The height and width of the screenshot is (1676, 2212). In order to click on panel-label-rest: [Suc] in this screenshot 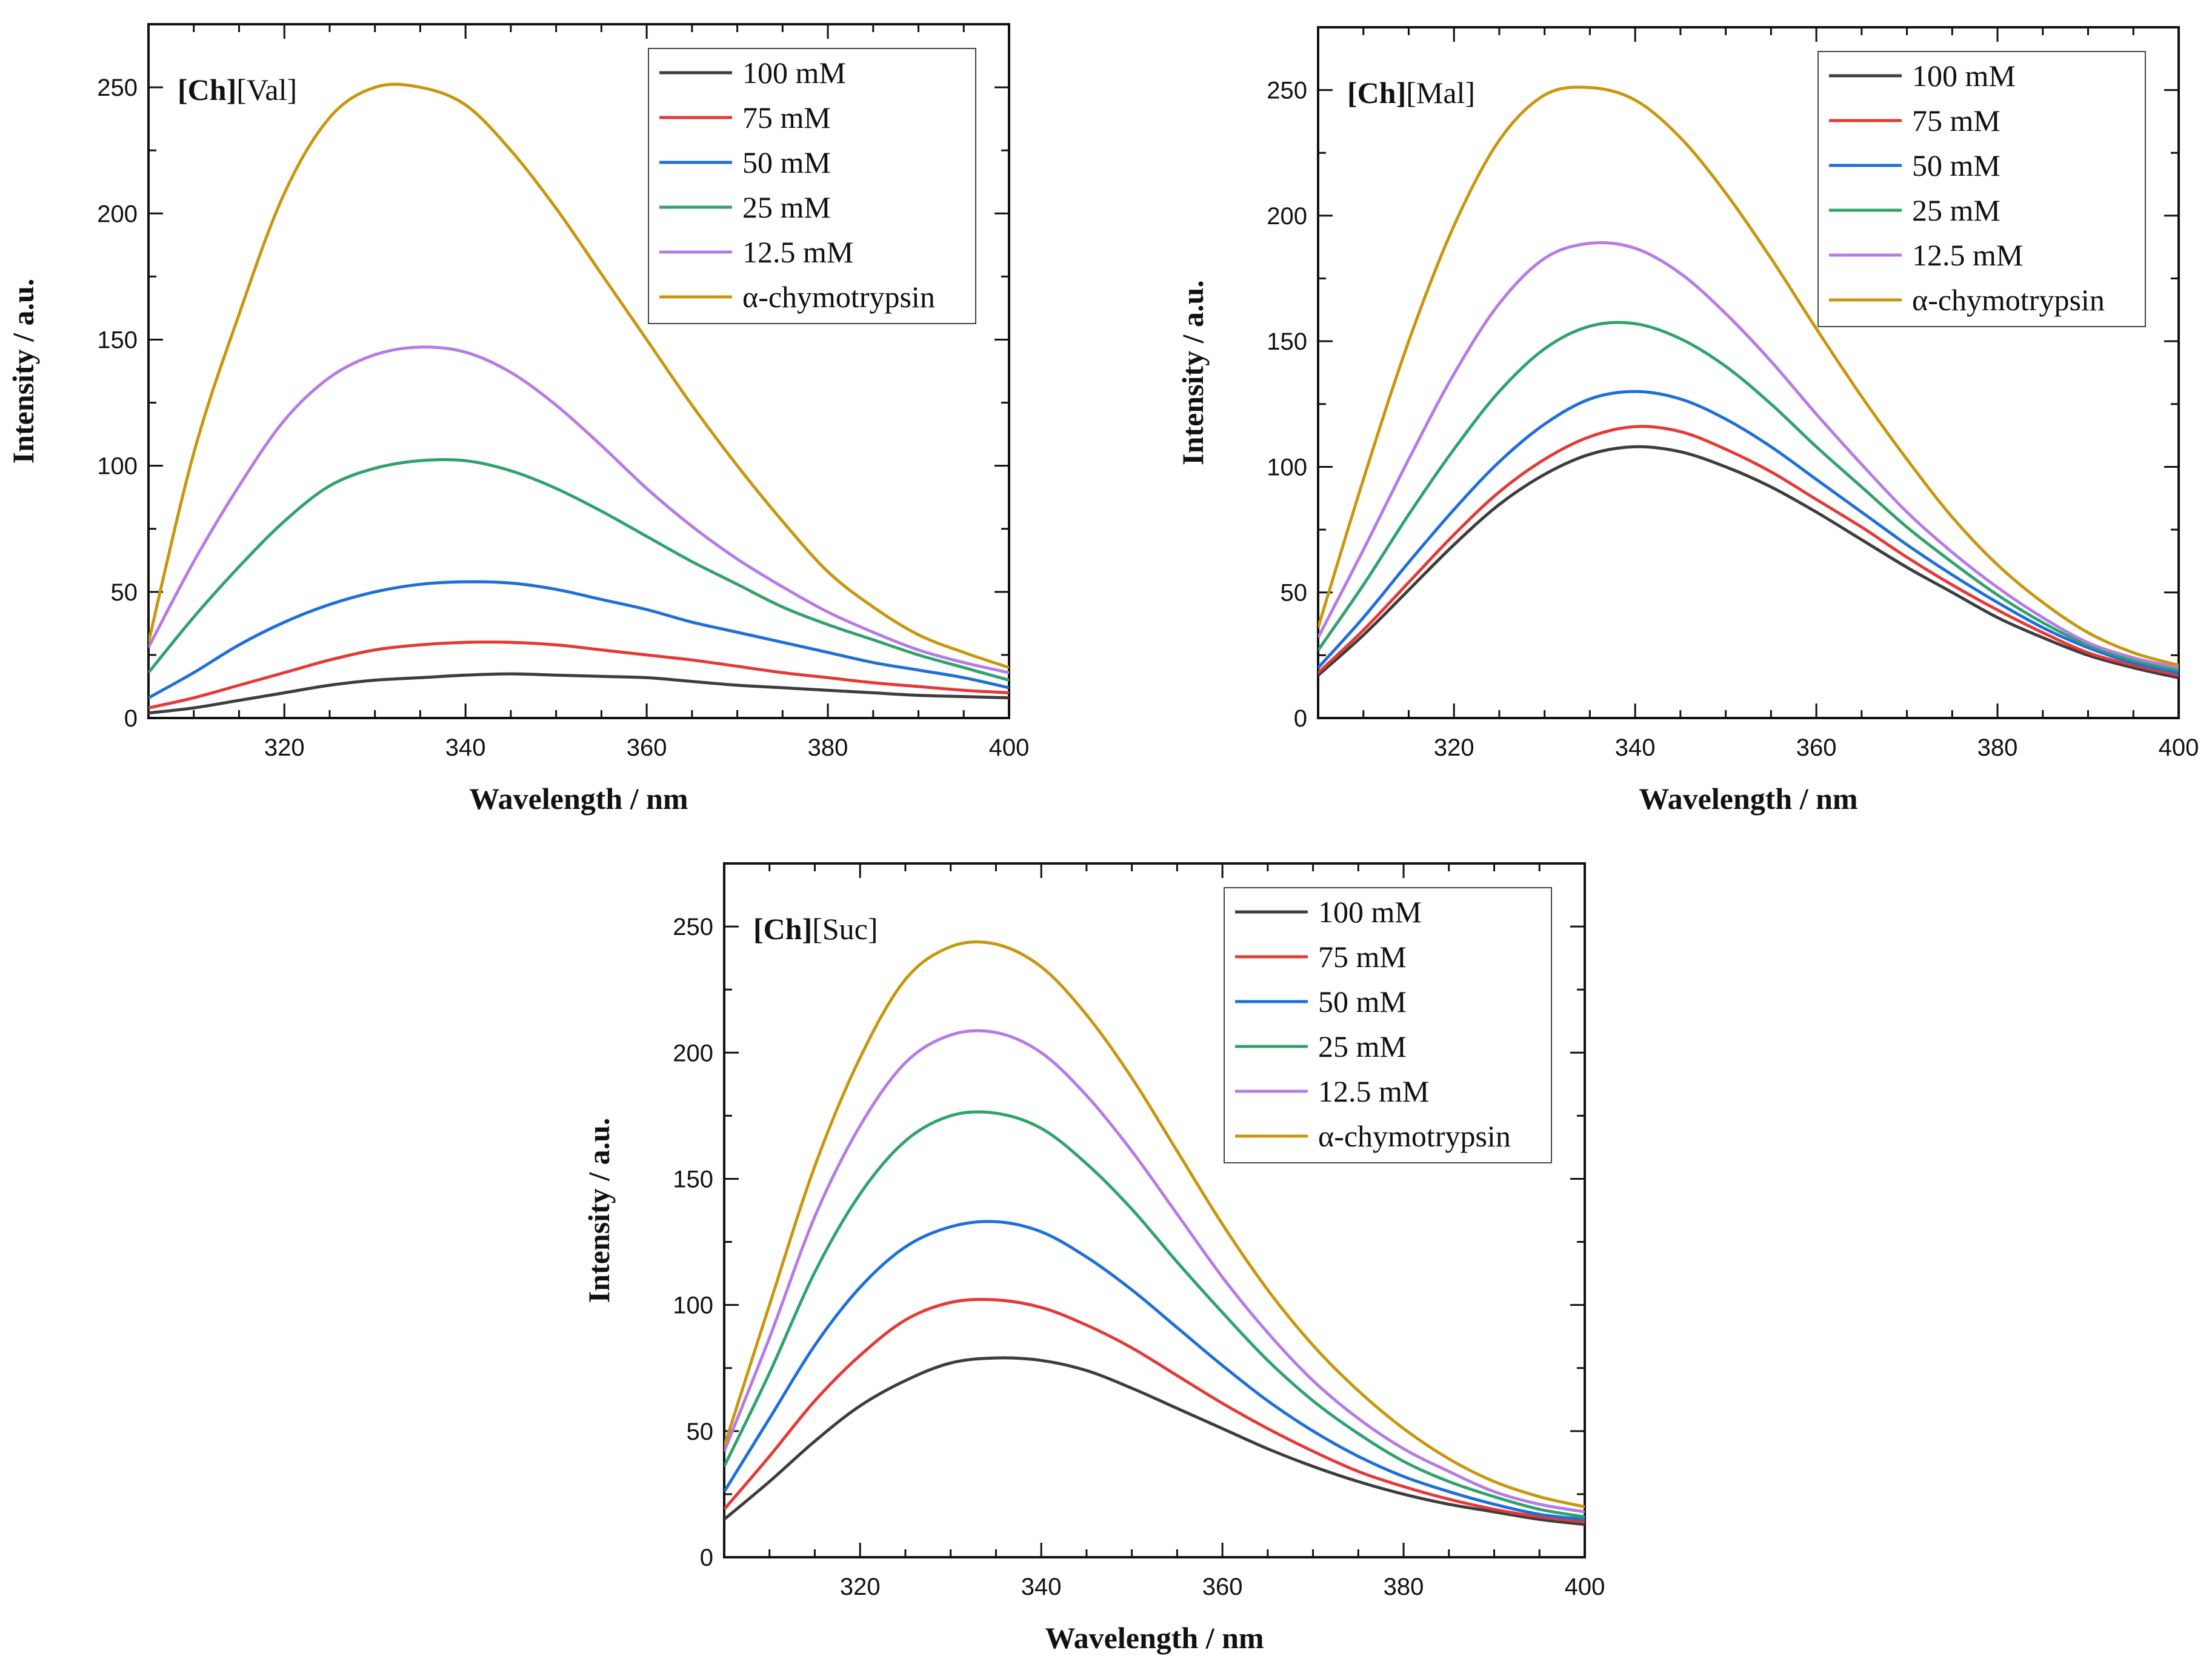, I will do `click(845, 929)`.